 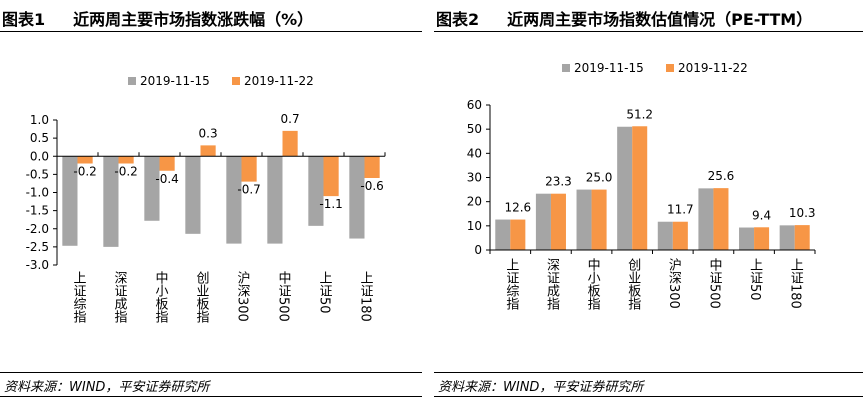 I want to click on y-tick-label: 0.5, so click(x=39, y=138).